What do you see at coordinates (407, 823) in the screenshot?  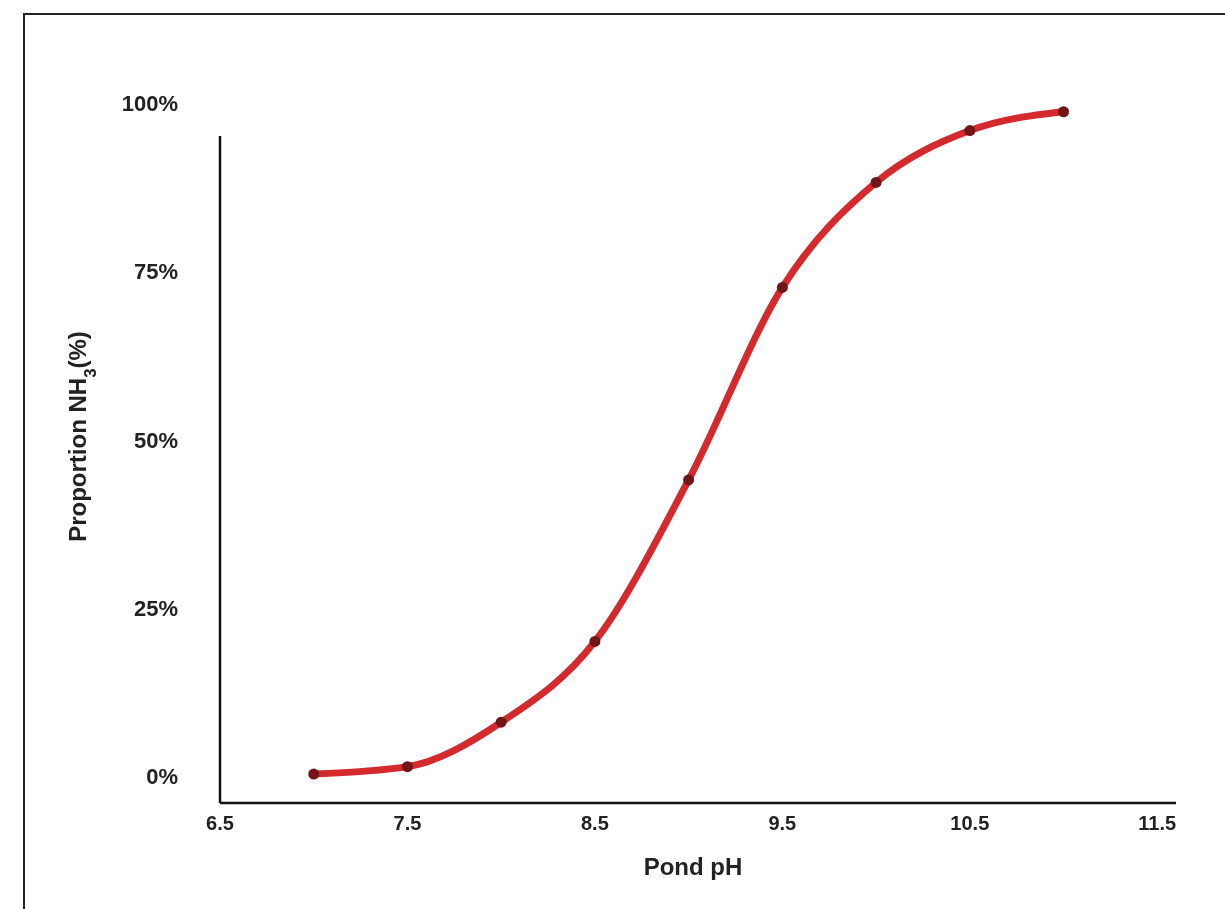 I see `x-tick-label: 7.5` at bounding box center [407, 823].